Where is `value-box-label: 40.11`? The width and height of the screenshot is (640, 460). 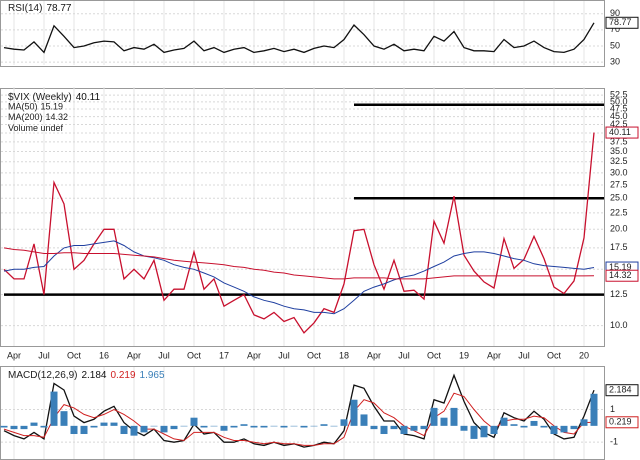
value-box-label: 40.11 is located at coordinates (620, 132).